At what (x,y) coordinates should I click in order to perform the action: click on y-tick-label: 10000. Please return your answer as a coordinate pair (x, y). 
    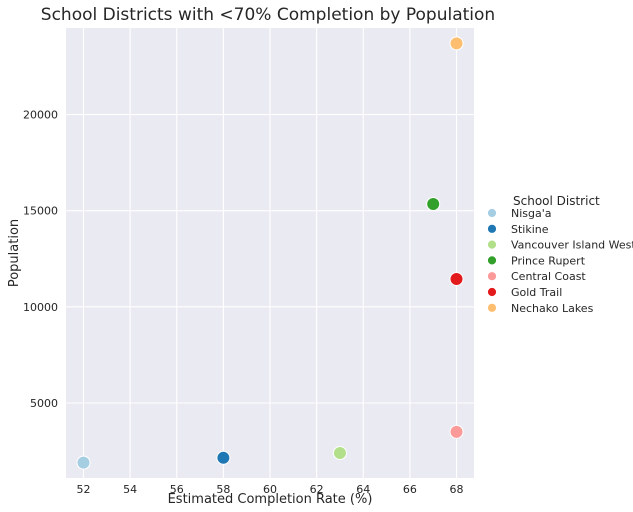
    Looking at the image, I should click on (40, 307).